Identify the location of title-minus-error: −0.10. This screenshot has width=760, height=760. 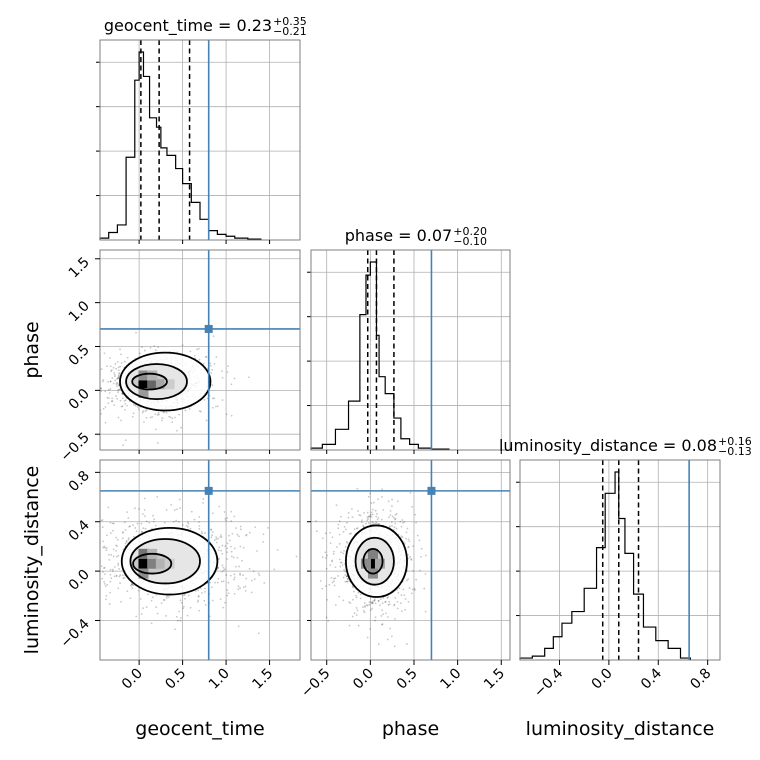
(470, 241).